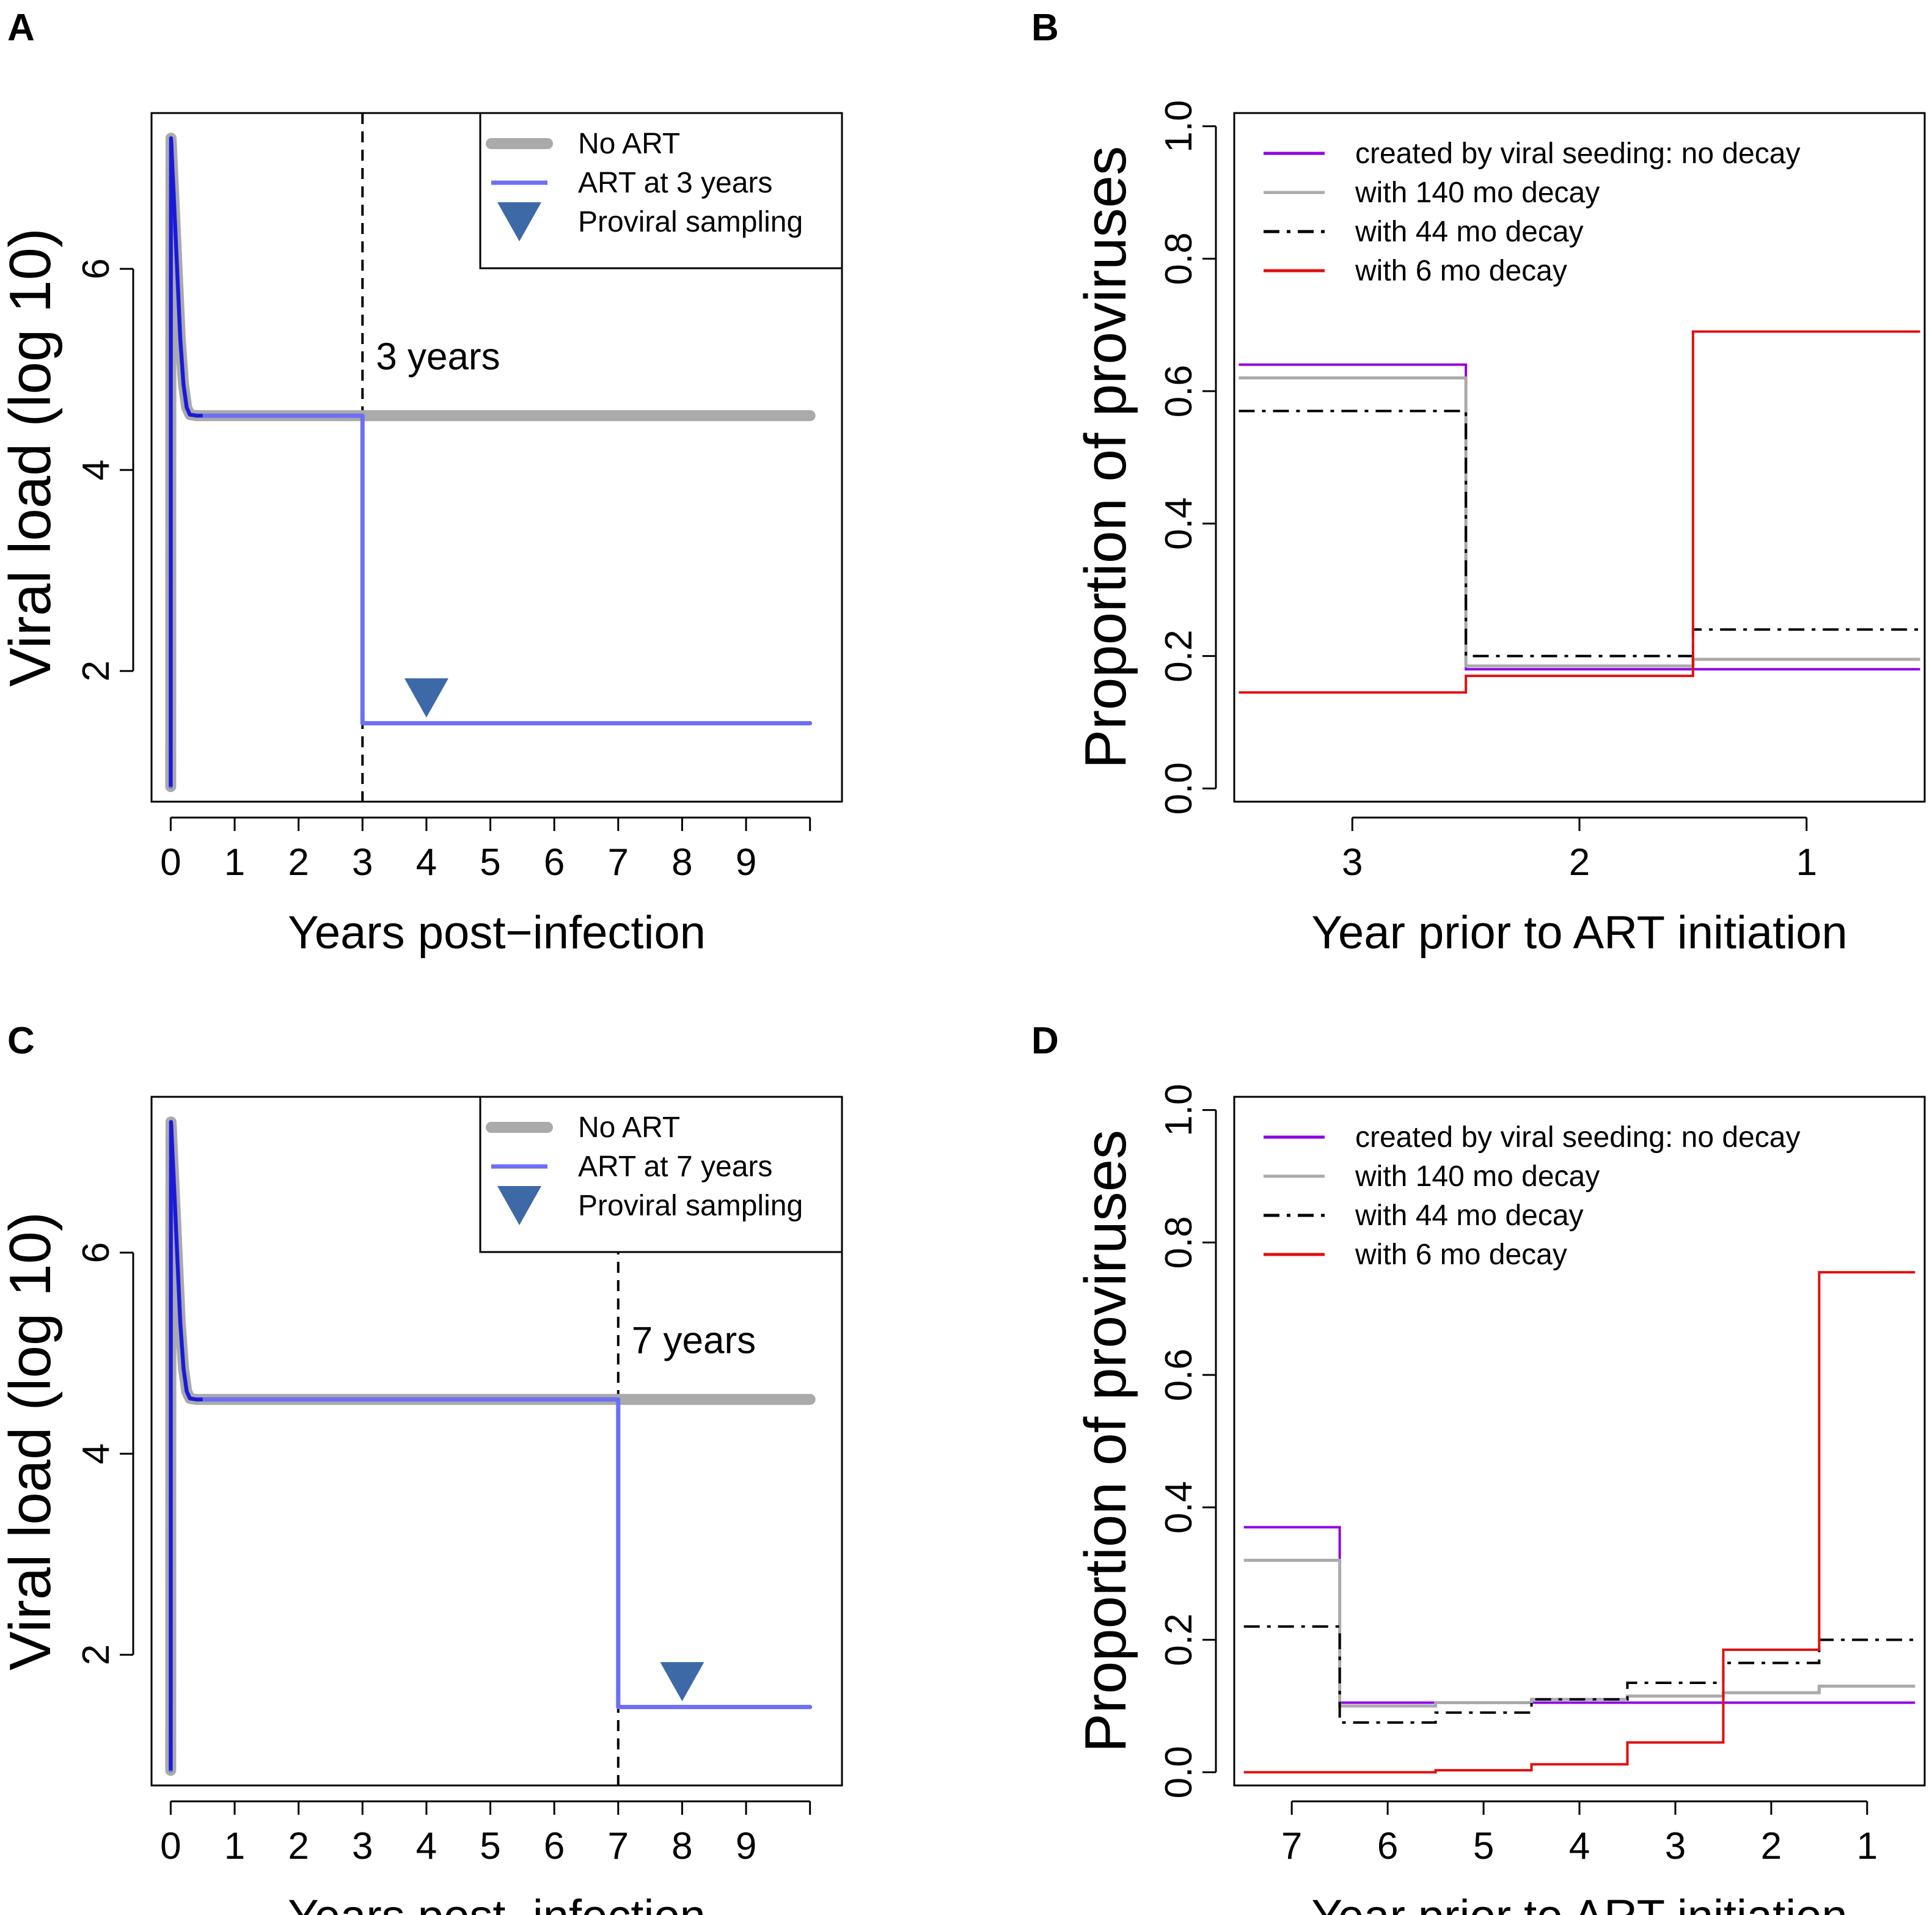 The width and height of the screenshot is (1932, 1915). I want to click on art-year-annotation: 7 years, so click(694, 1341).